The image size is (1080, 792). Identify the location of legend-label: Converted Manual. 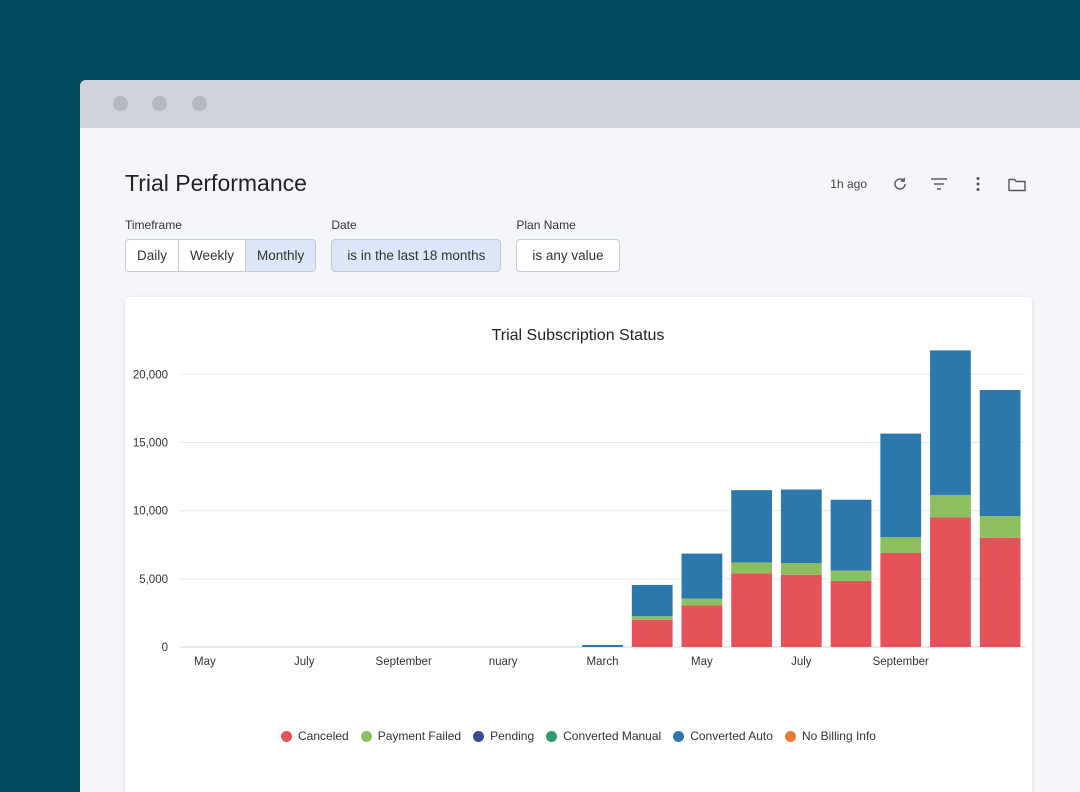
(612, 736).